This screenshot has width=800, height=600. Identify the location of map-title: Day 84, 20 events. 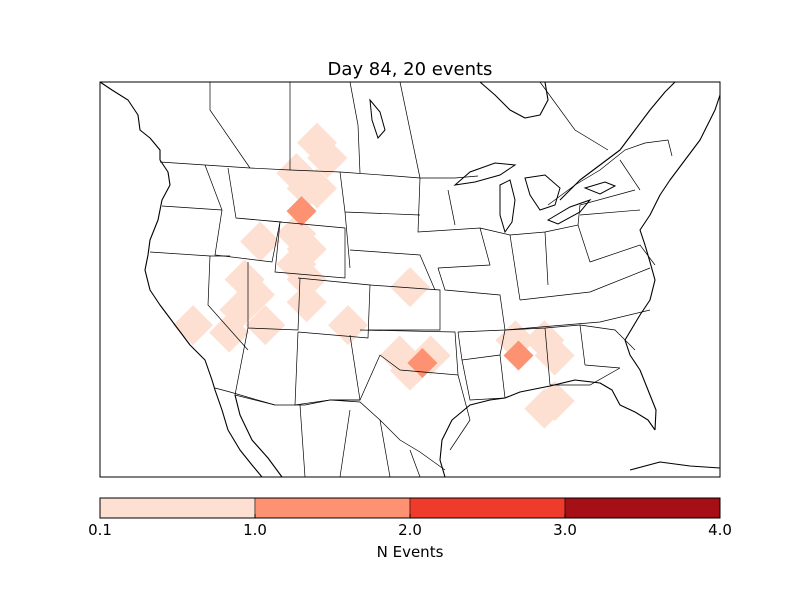
(410, 69).